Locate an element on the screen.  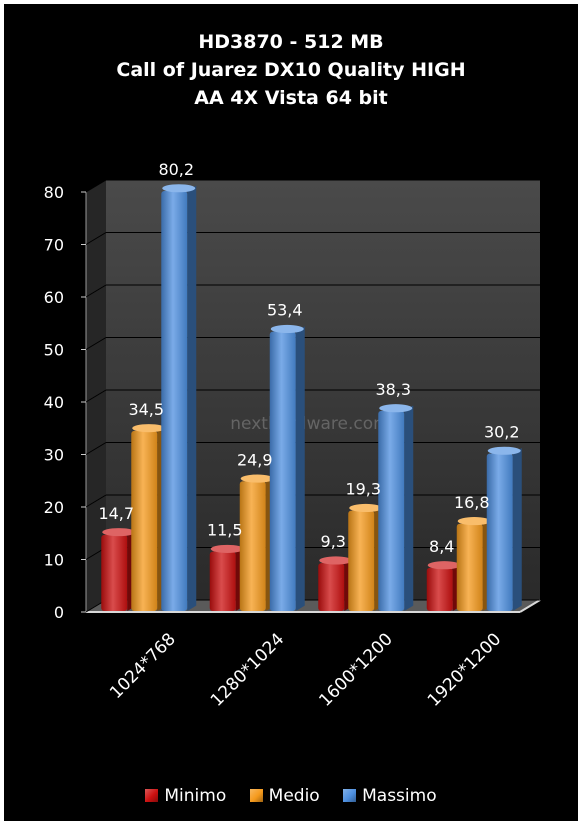
y-tick-label-7: 70 is located at coordinates (54, 245).